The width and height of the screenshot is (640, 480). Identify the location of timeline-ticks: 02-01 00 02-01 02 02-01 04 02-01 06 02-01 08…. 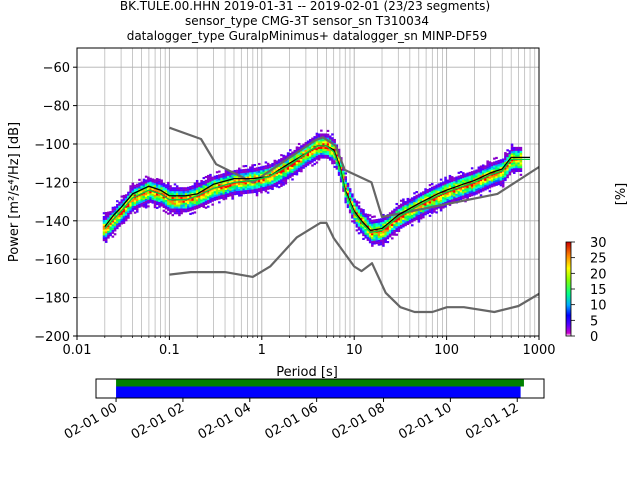
(291, 420).